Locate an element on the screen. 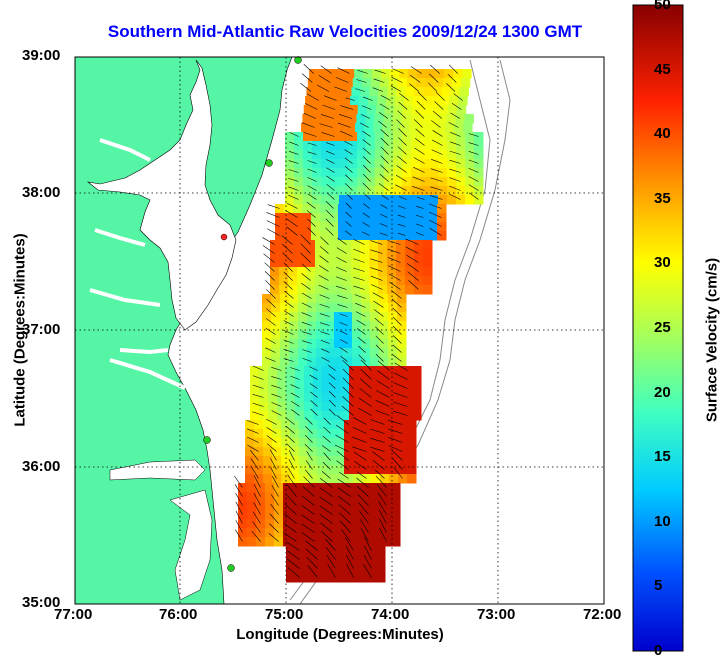  xtick-label: 72:00 is located at coordinates (602, 614).